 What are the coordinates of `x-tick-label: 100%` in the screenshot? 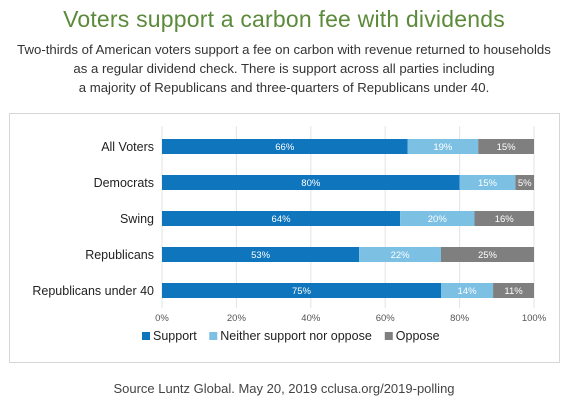 It's located at (534, 318).